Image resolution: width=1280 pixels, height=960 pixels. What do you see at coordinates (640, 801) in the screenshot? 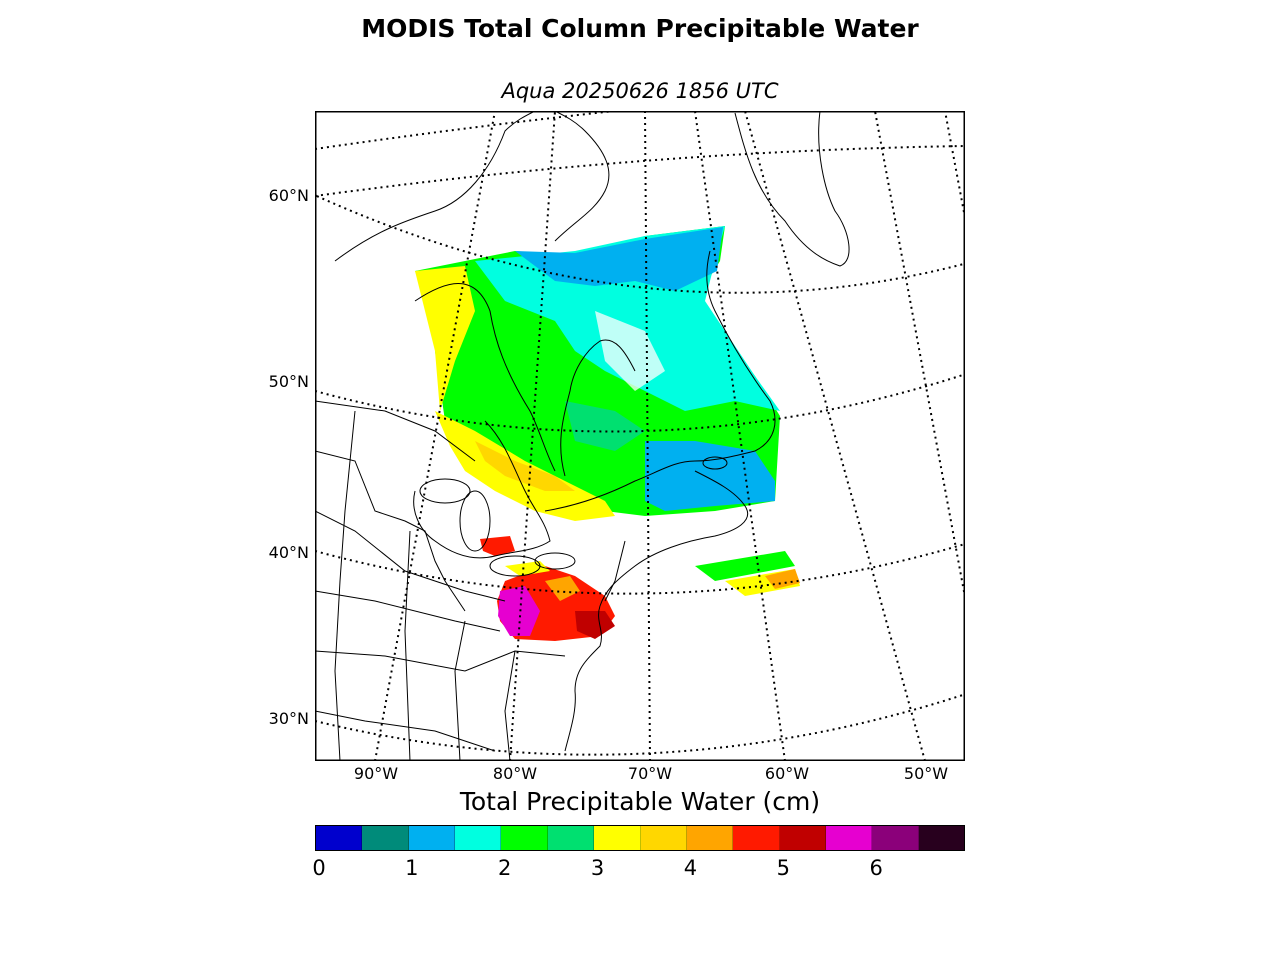
I see `colorbar-title: Total Precipitable Water (cm)` at bounding box center [640, 801].